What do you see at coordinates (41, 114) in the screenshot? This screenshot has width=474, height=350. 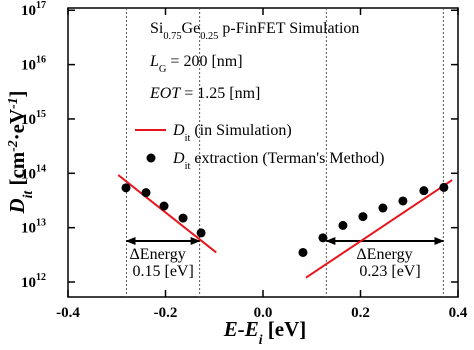 I see `tick-exp: 15` at bounding box center [41, 114].